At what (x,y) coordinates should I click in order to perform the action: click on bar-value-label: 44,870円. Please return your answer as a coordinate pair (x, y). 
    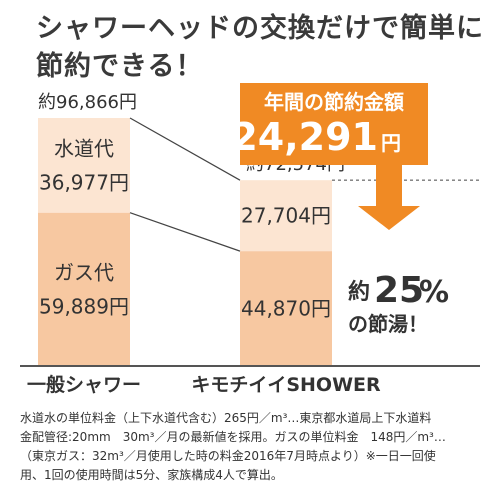
    Looking at the image, I should click on (286, 309).